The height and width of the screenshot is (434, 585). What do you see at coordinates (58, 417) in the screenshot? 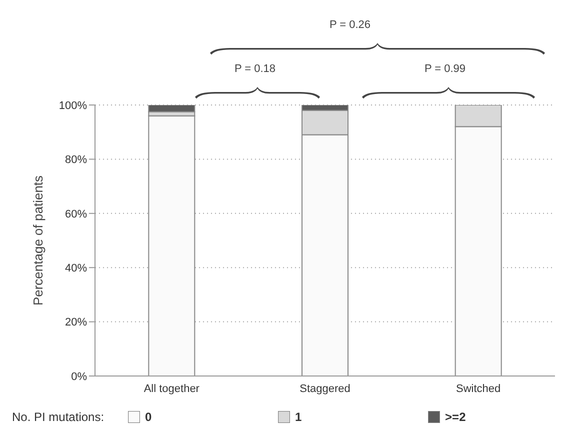
I see `legend-title: No. PI mutations:` at bounding box center [58, 417].